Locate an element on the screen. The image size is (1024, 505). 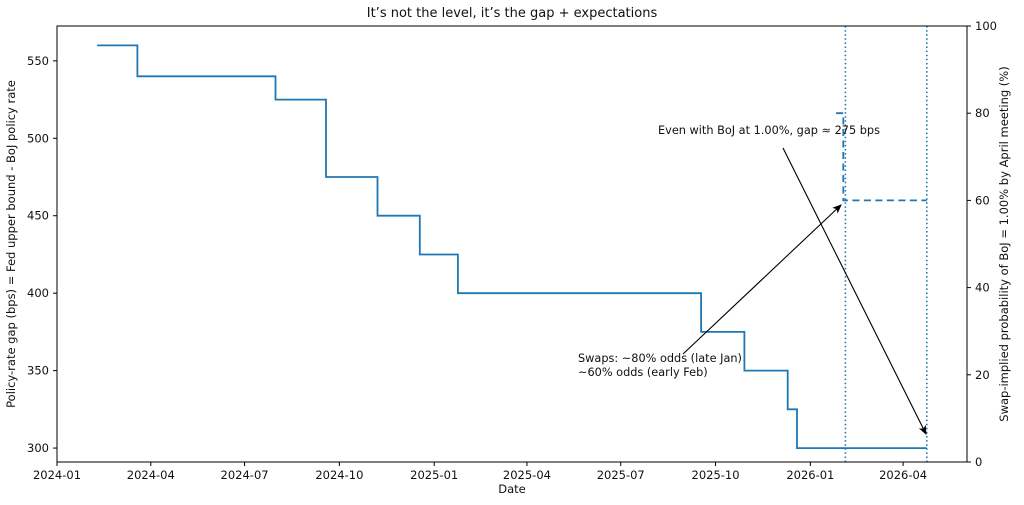
left-y-tick-label: 450 is located at coordinates (38, 216).